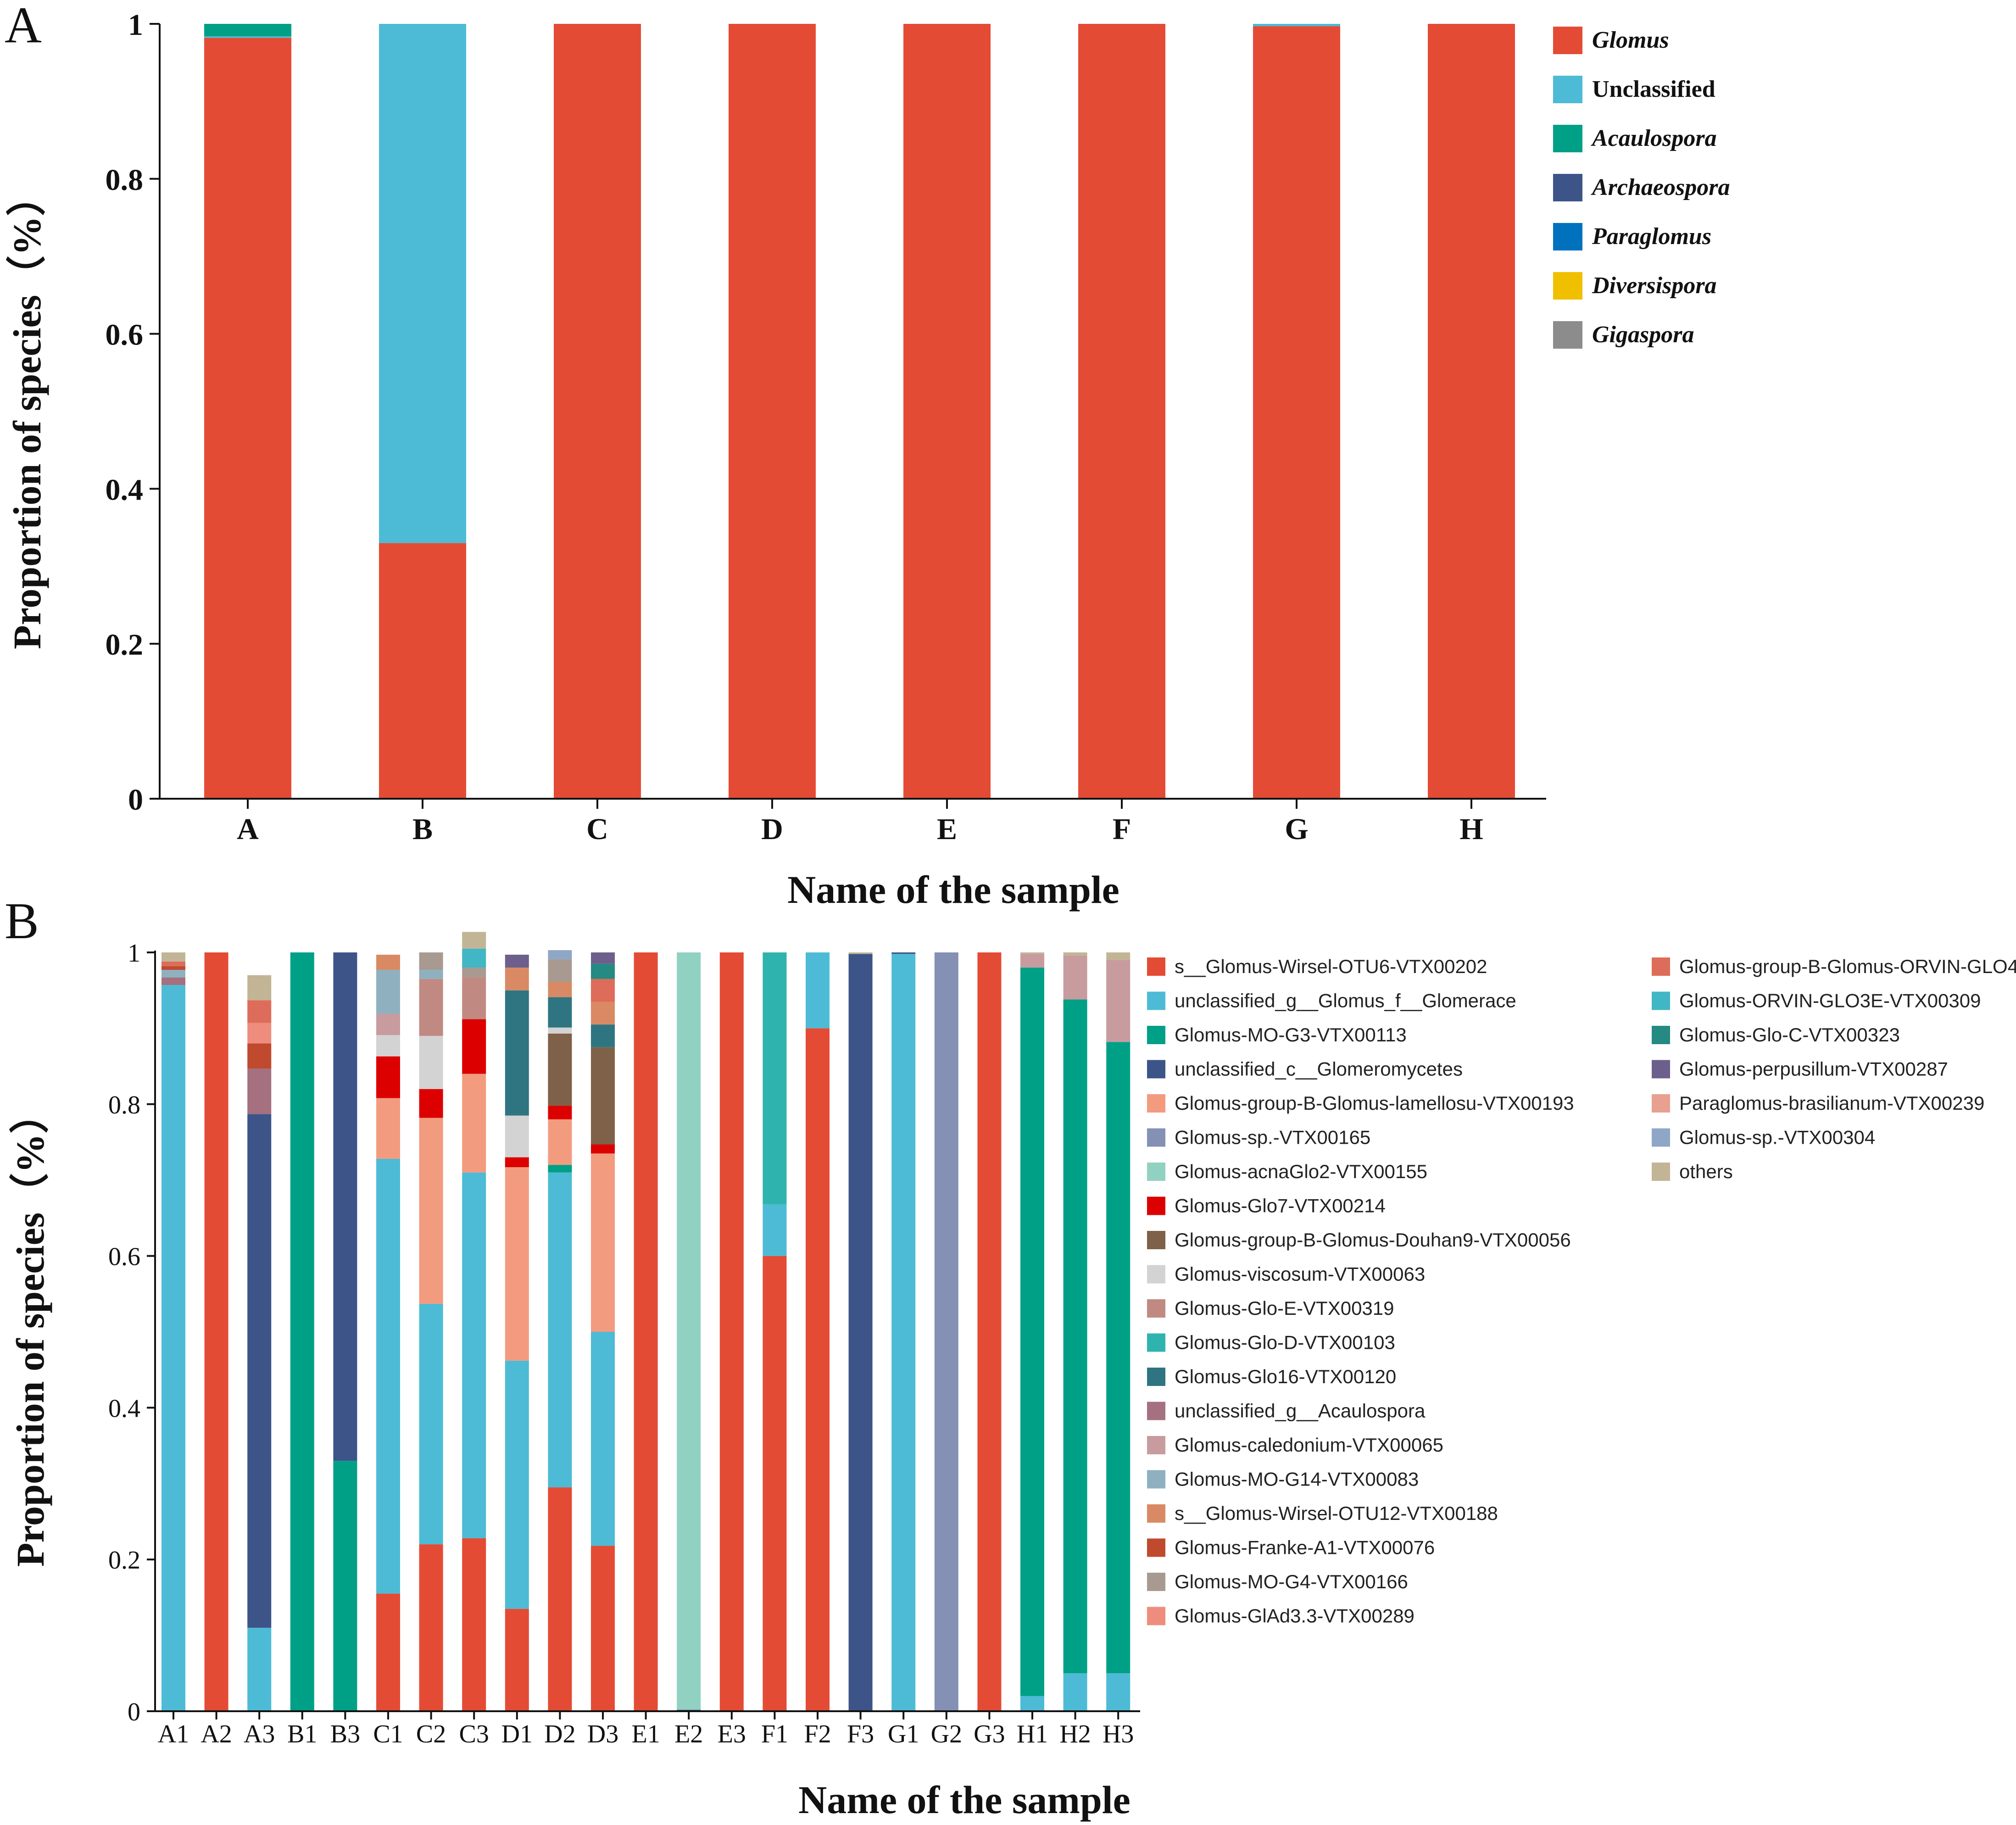  What do you see at coordinates (860, 953) in the screenshot?
I see `panelB-bar-f3-others` at bounding box center [860, 953].